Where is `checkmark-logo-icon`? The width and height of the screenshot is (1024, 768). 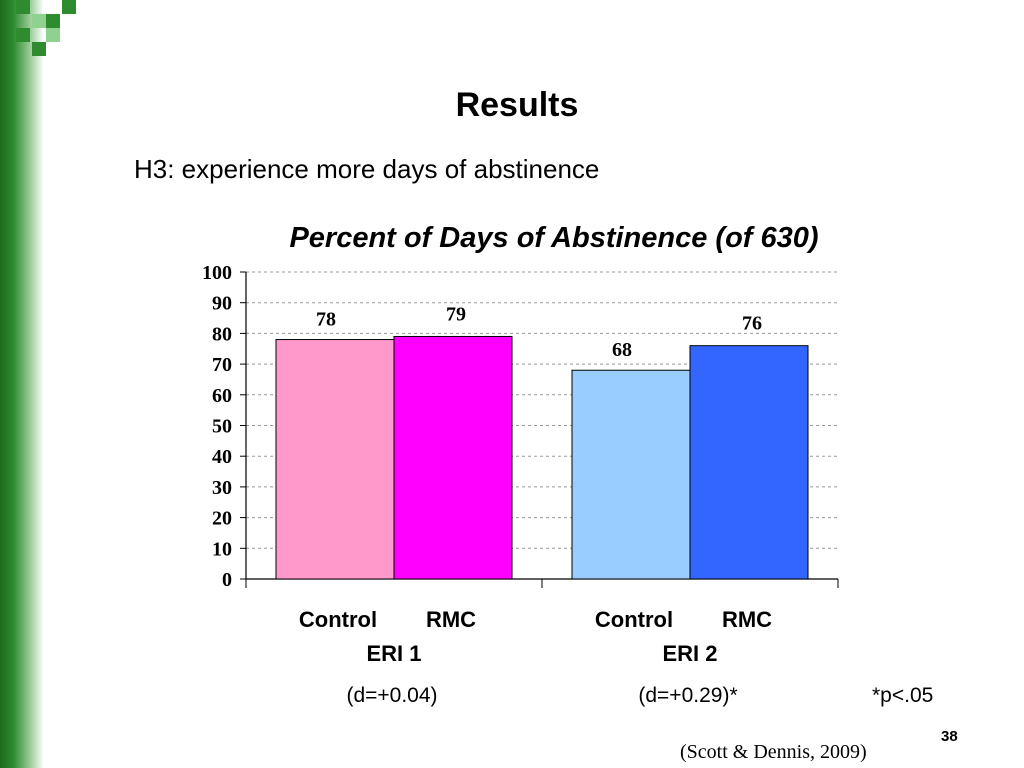 checkmark-logo-icon is located at coordinates (45, 35).